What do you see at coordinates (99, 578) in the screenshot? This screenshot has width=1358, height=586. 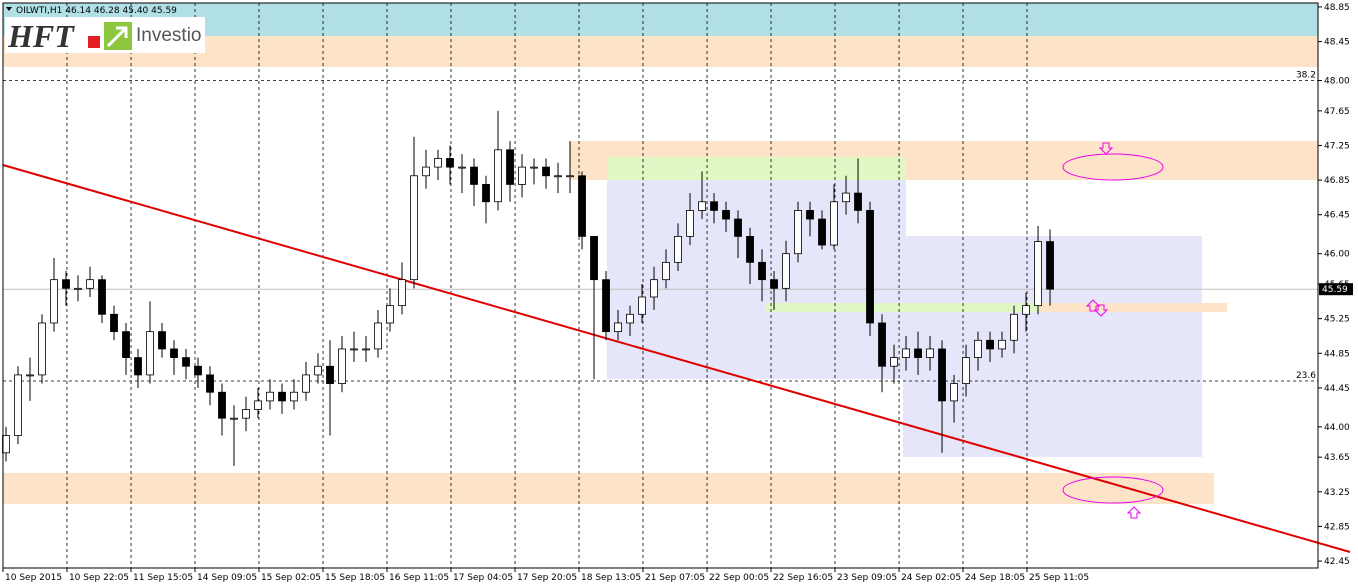 I see `x-tick-label: 10 Sep 22:05` at bounding box center [99, 578].